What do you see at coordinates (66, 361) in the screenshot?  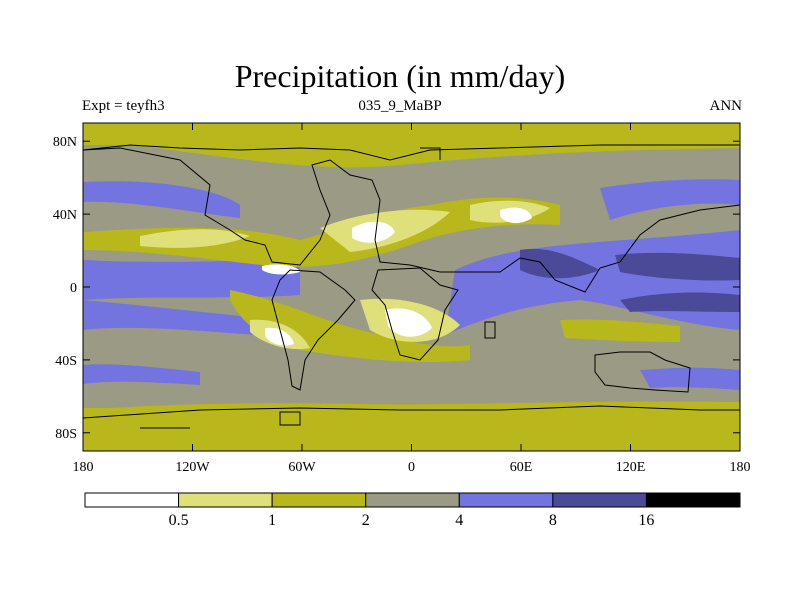 I see `y-tick-label: 40S` at bounding box center [66, 361].